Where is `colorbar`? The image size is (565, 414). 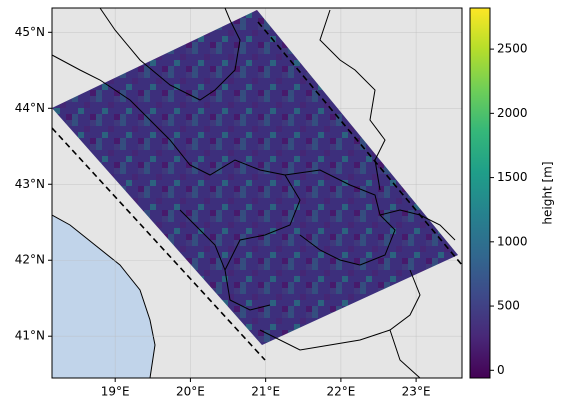
colorbar is located at coordinates (480, 193).